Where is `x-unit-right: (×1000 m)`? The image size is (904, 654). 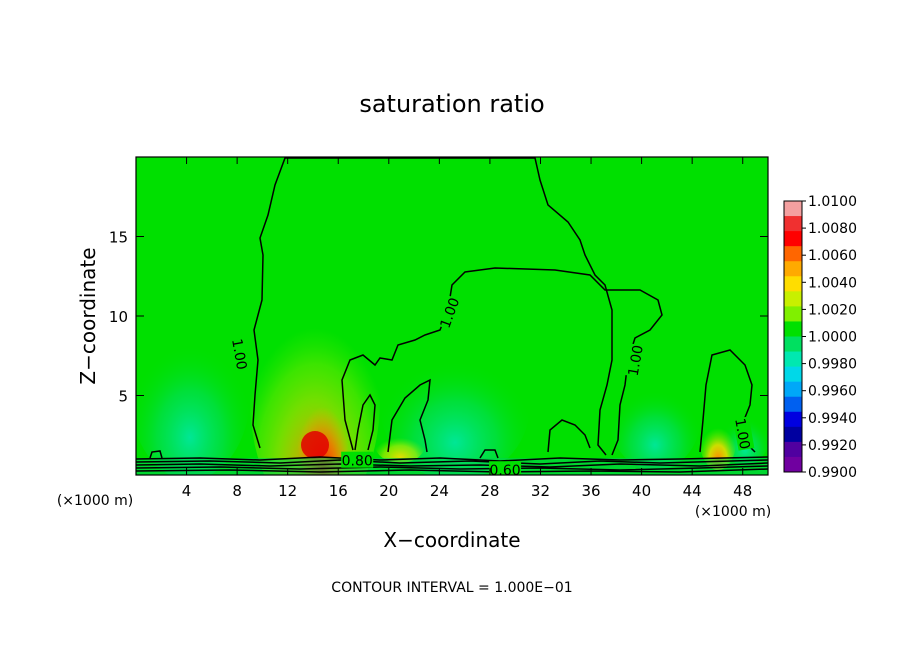 x-unit-right: (×1000 m) is located at coordinates (733, 512).